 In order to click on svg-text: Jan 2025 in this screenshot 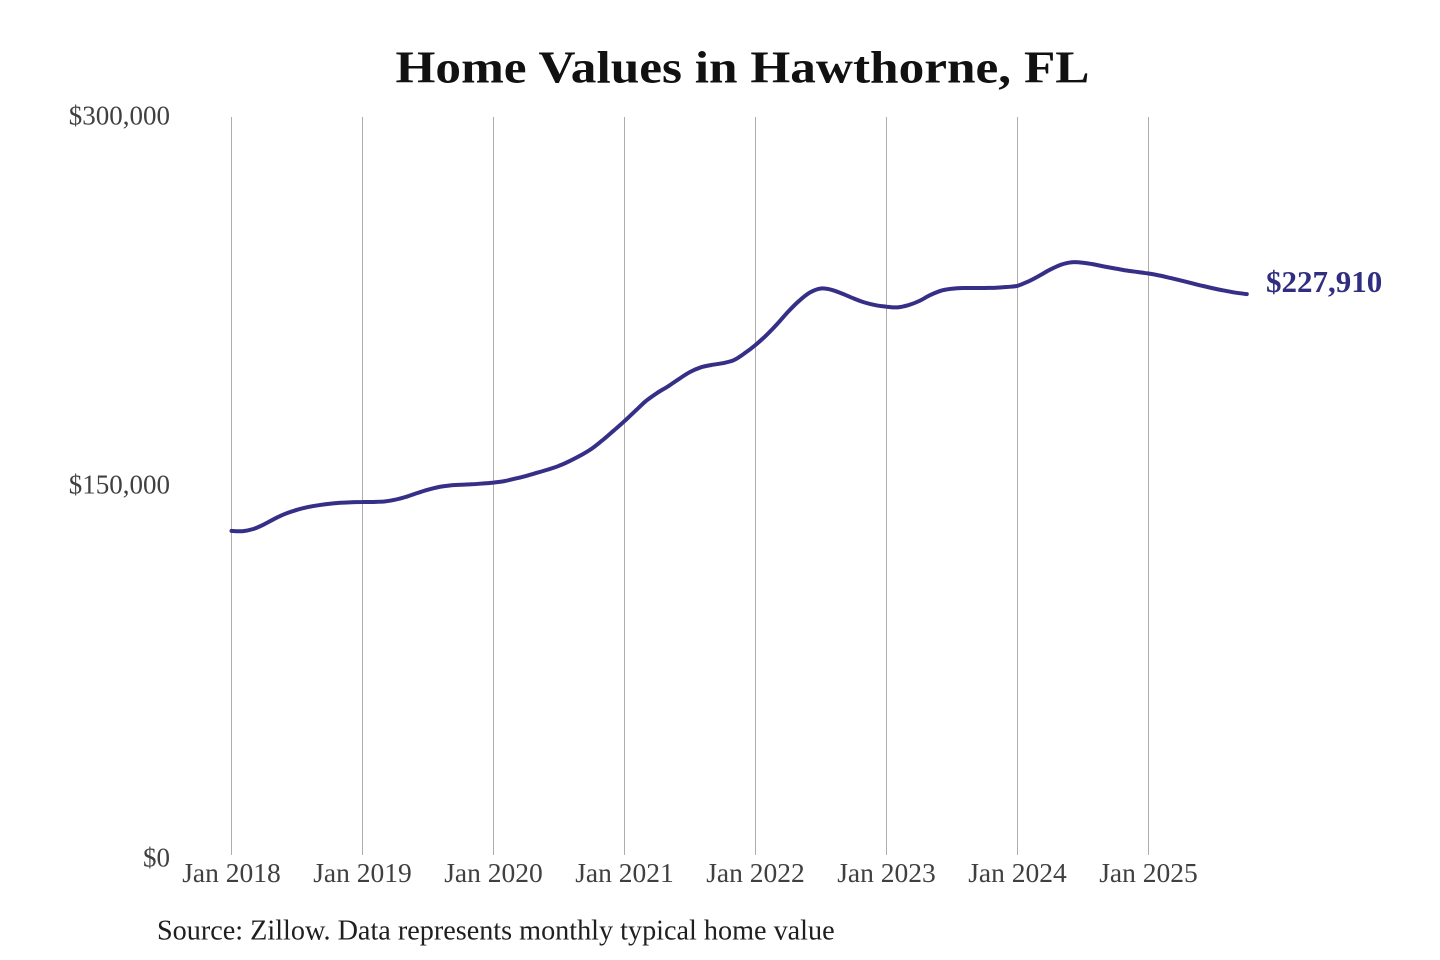, I will do `click(1148, 872)`.